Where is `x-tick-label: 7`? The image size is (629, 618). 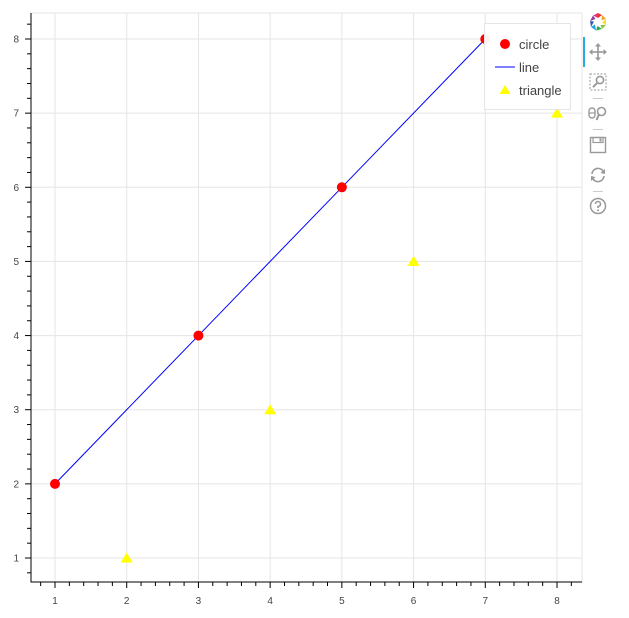 x-tick-label: 7 is located at coordinates (486, 601).